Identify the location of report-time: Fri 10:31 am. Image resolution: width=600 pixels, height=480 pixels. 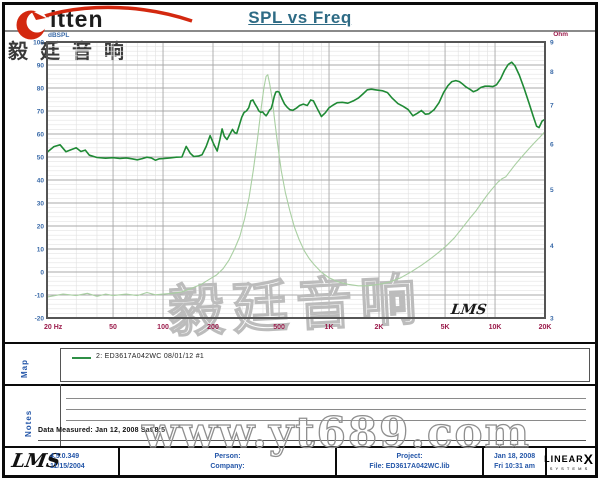
(514, 466).